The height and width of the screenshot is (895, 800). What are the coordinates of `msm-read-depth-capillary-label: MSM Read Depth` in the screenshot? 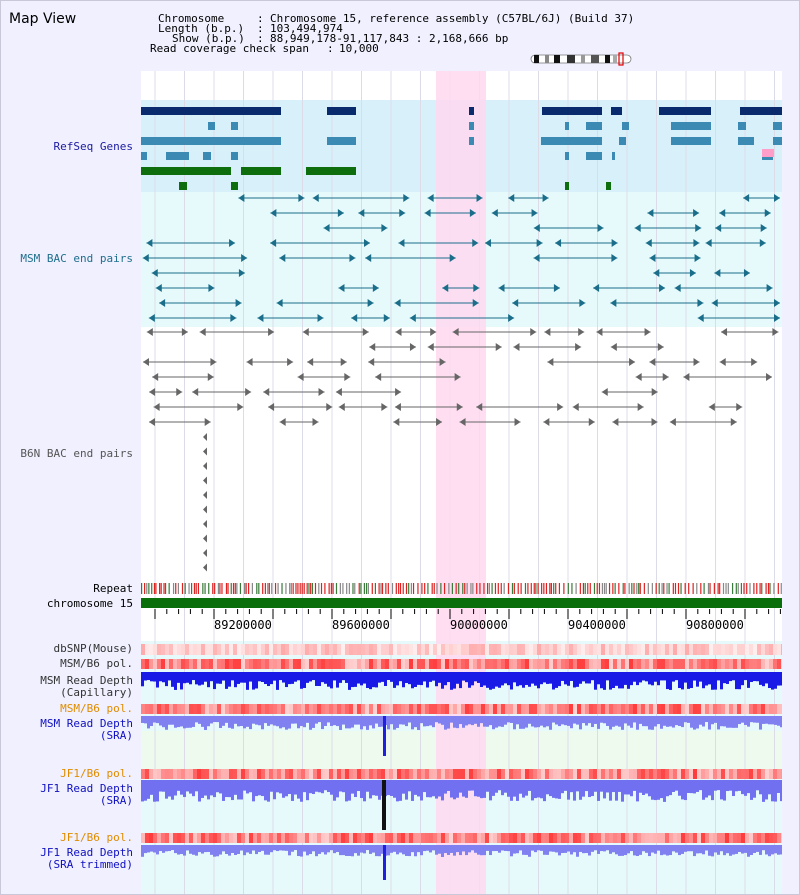 It's located at (86, 680).